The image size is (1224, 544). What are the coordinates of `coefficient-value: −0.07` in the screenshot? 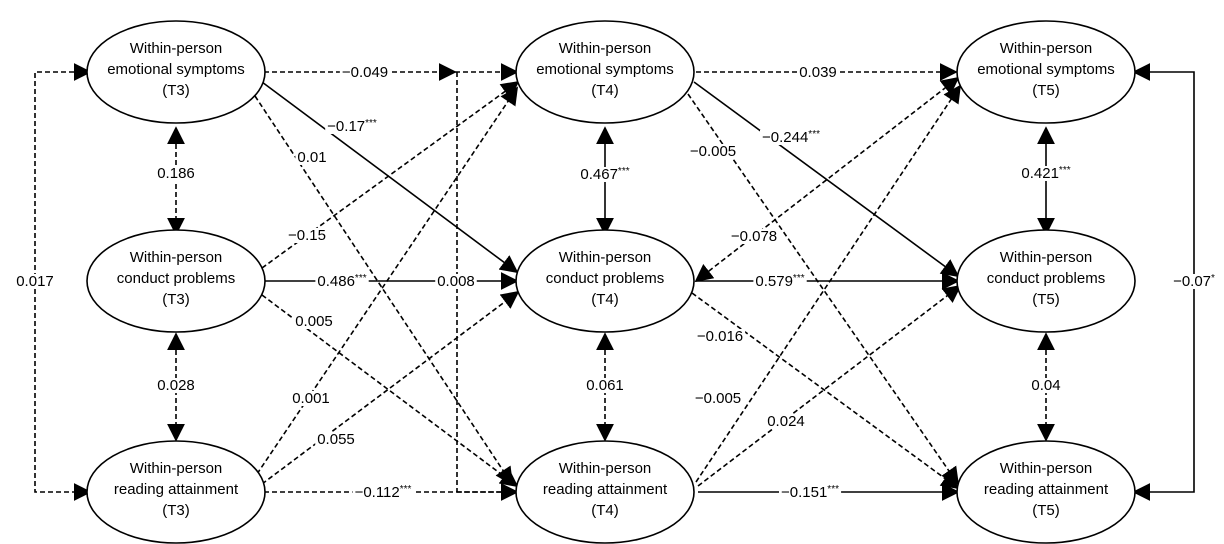 It's located at (1192, 281).